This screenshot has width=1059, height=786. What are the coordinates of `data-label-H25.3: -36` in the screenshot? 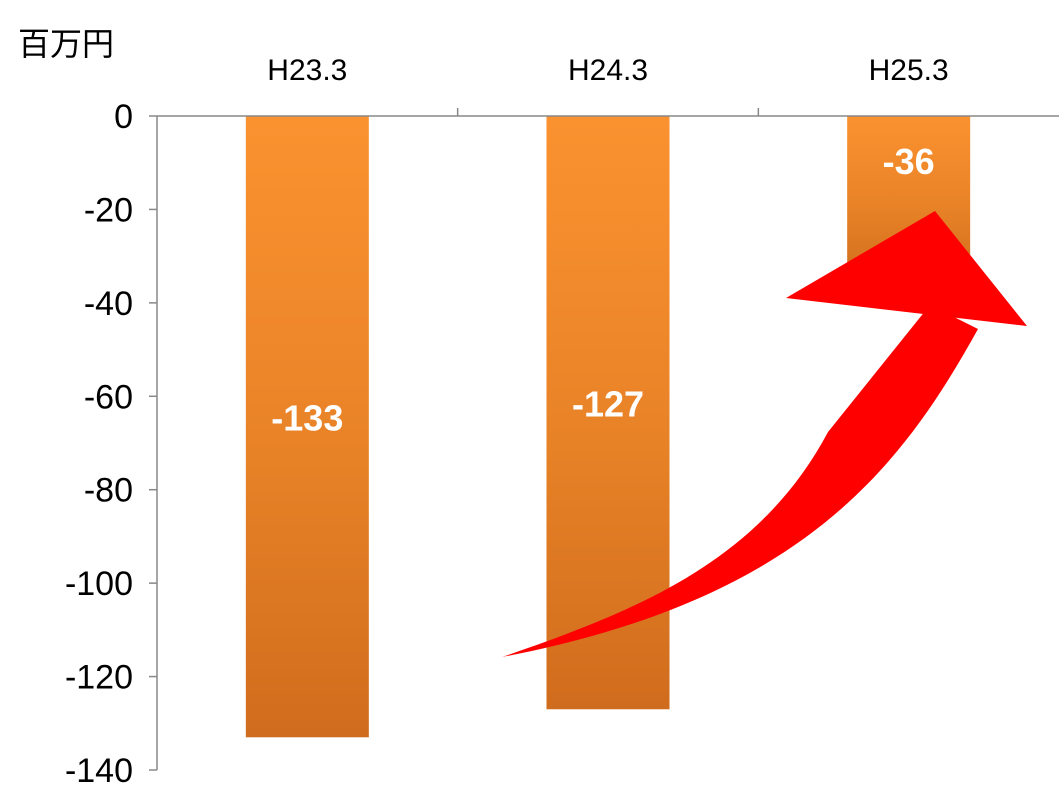 It's located at (909, 161).